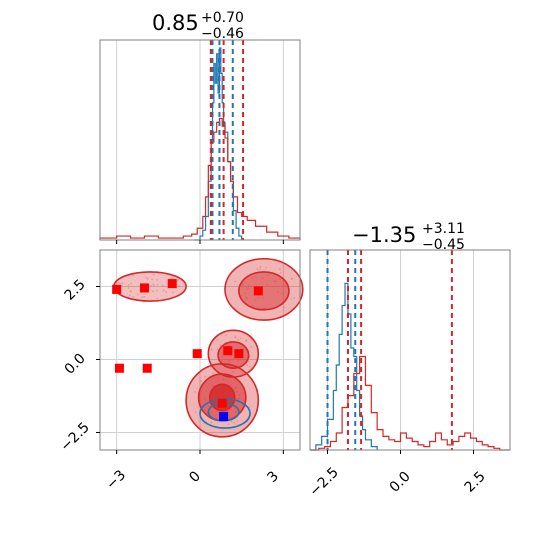 The height and width of the screenshot is (550, 550). Describe the element at coordinates (443, 245) in the screenshot. I see `title-param1-lower: −0.45` at that location.